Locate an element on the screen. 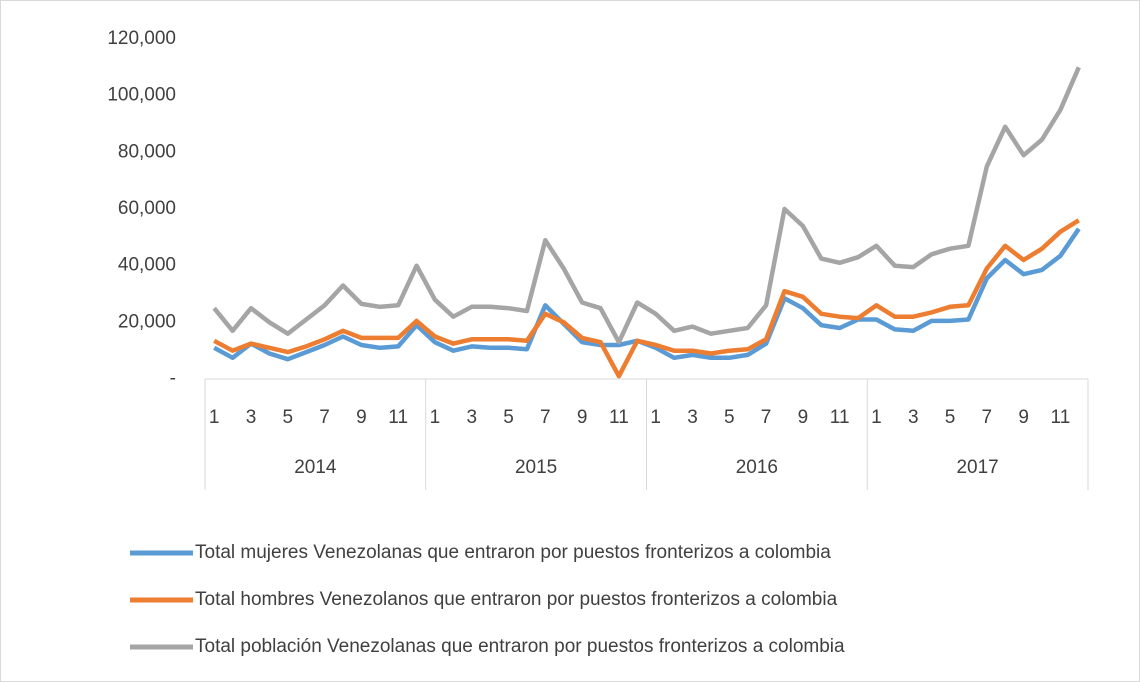 This screenshot has width=1140, height=682. group-label: 2016 is located at coordinates (757, 467).